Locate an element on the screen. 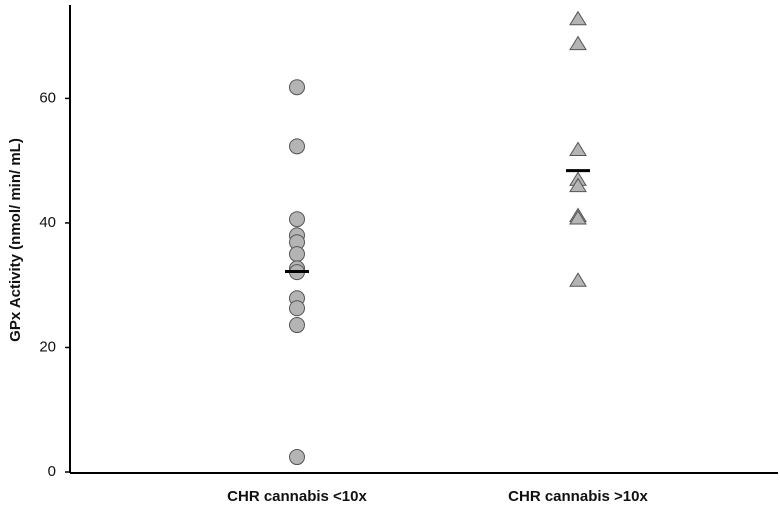  x-tick-label: CHR cannabis <10x is located at coordinates (297, 496).